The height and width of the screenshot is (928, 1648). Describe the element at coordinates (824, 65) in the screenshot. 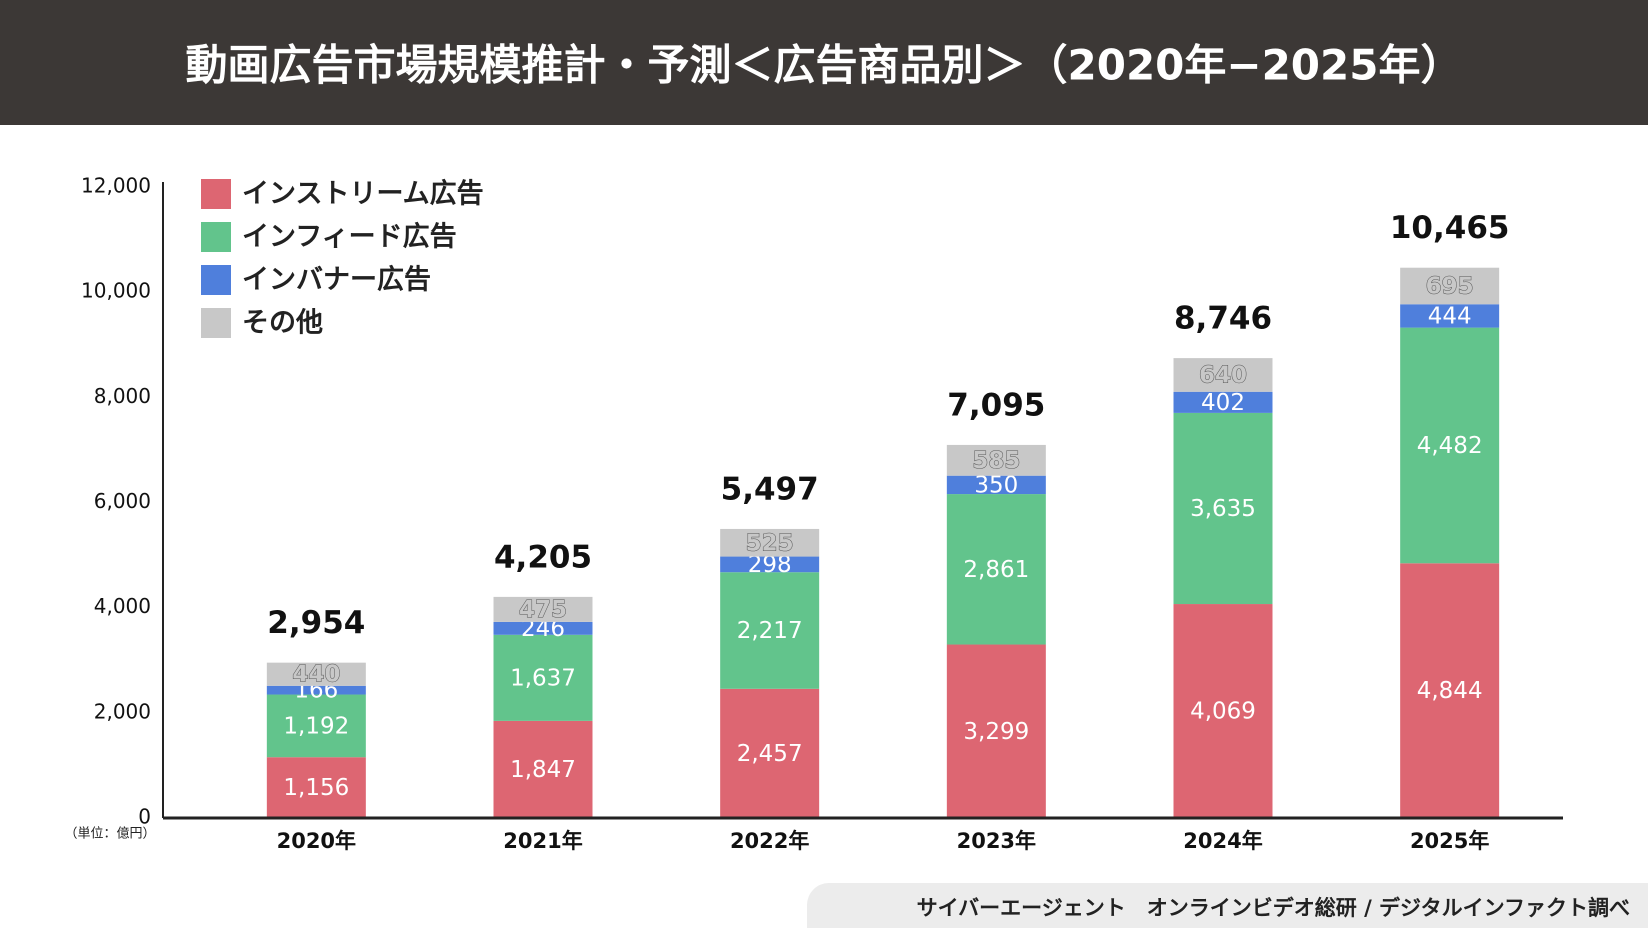

I see `chart-title: 動画広告市場規模推計・予測＜広告商品別＞（2020年−2025年）` at that location.